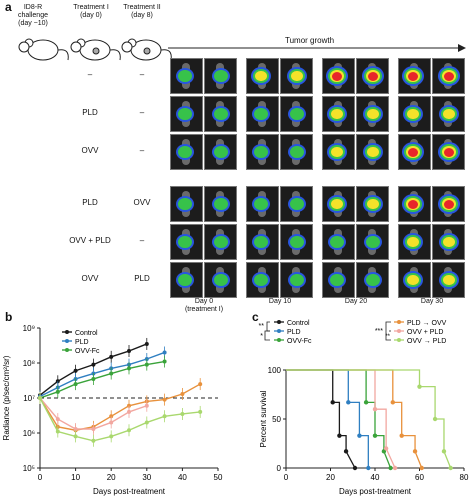 The image size is (474, 498). What do you see at coordinates (432, 301) in the screenshot?
I see `day-label: Day 30` at bounding box center [432, 301].